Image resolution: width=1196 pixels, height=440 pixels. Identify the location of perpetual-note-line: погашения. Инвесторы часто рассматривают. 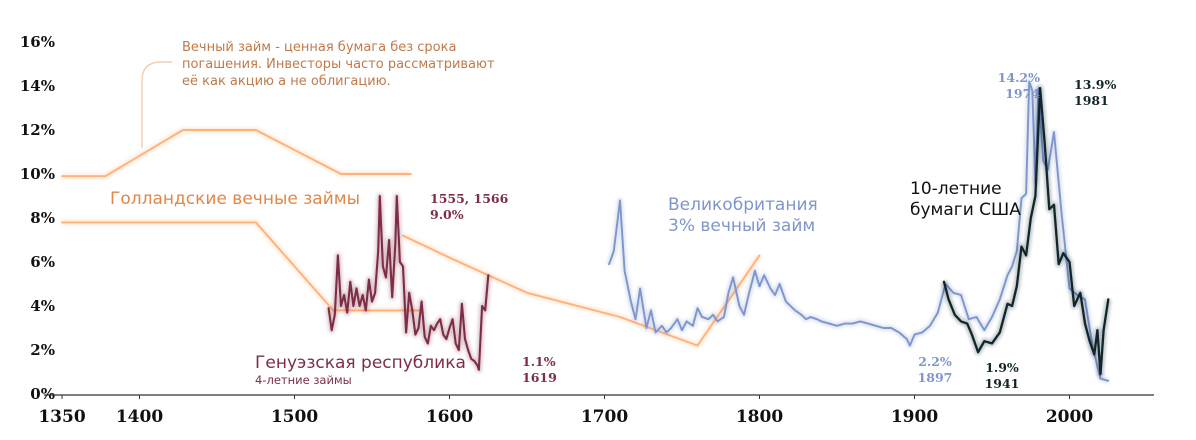
(338, 64).